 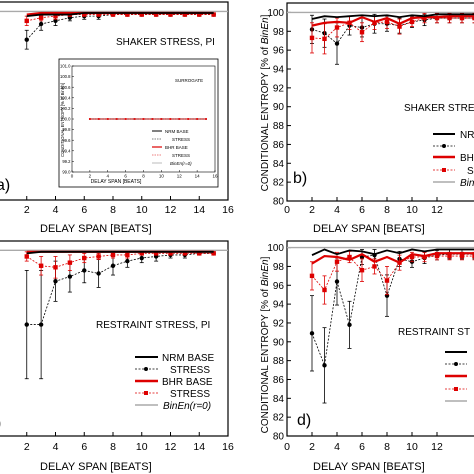 What do you see at coordinates (66, 150) in the screenshot?
I see `inset-y-tick-label: 99.4` at bounding box center [66, 150].